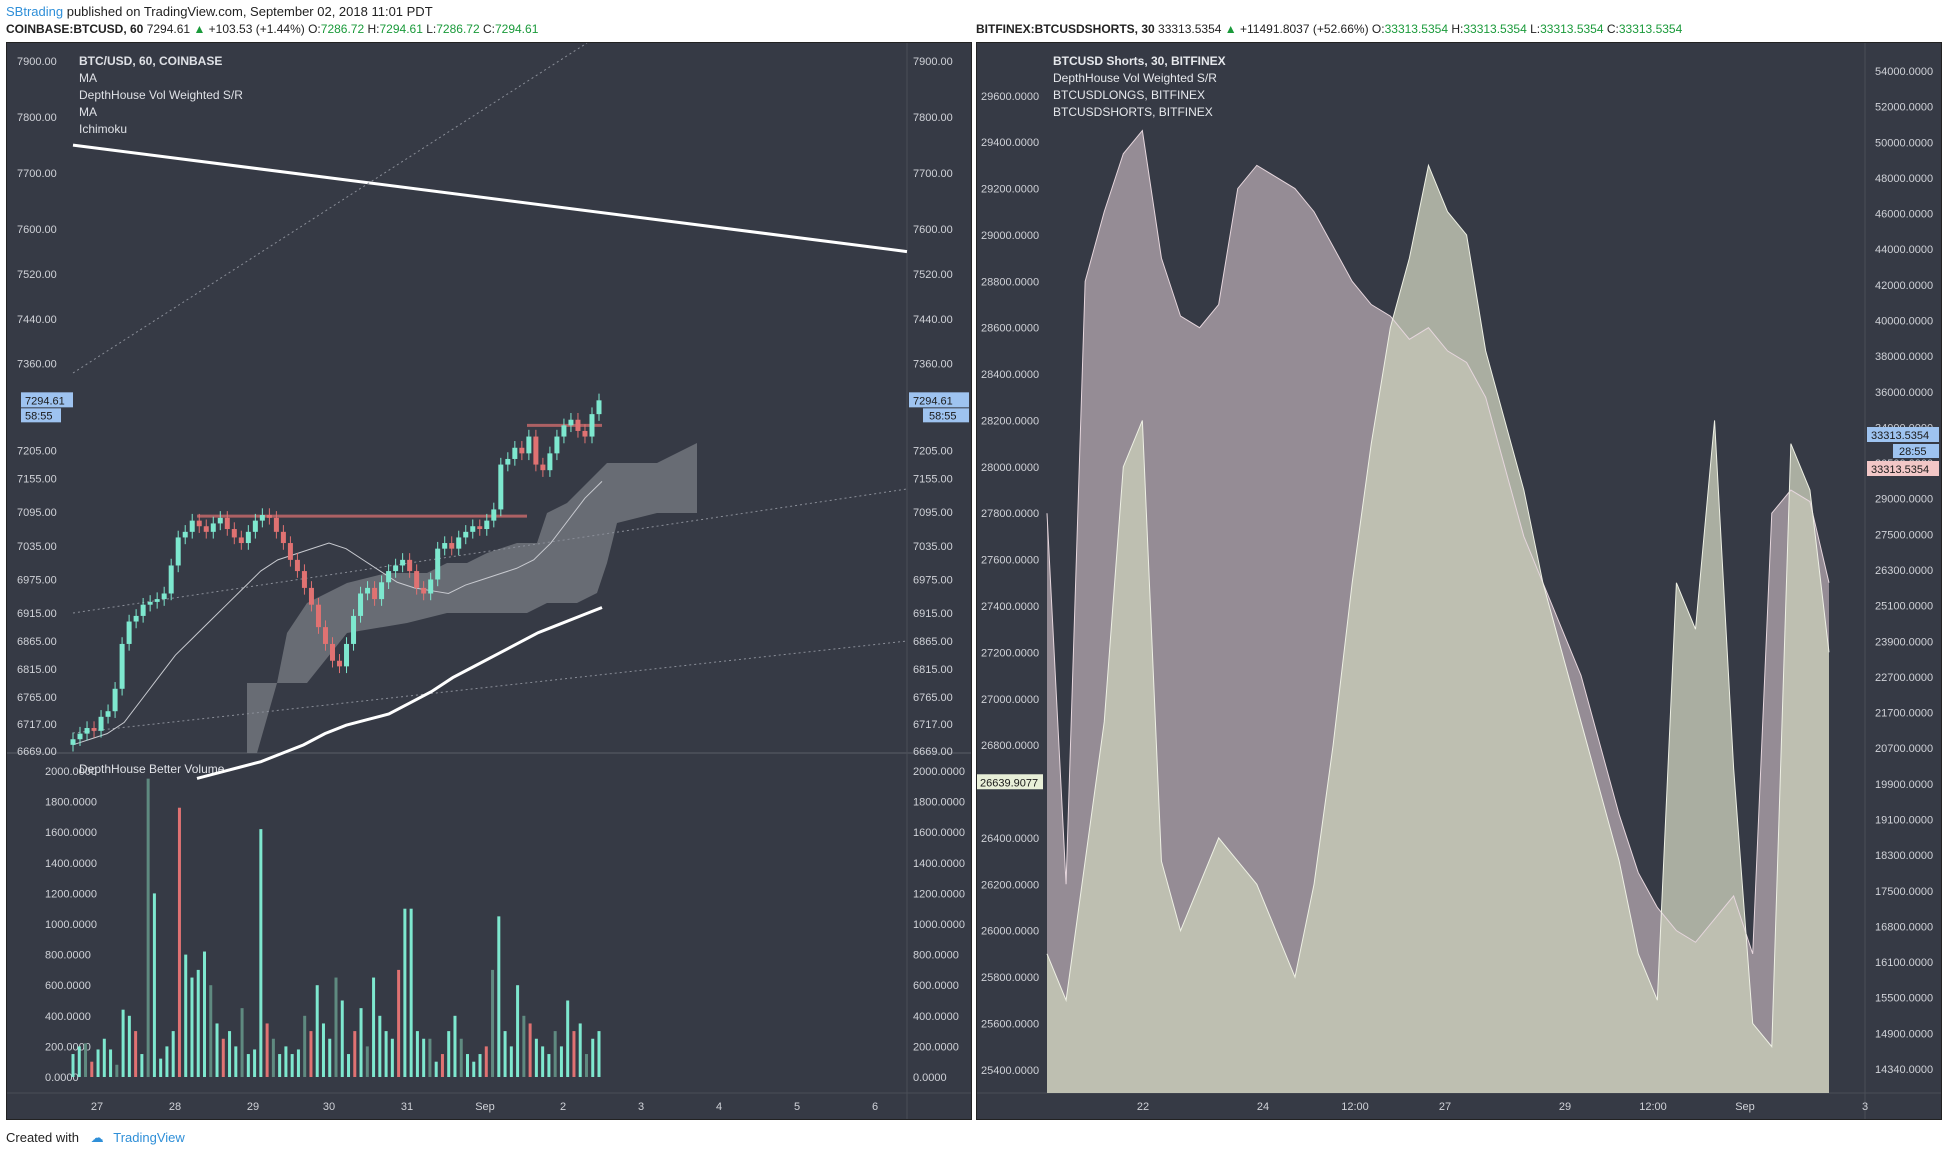 The image size is (1946, 1155). Describe the element at coordinates (933, 513) in the screenshot. I see `y-tick-label: 7095.00` at that location.